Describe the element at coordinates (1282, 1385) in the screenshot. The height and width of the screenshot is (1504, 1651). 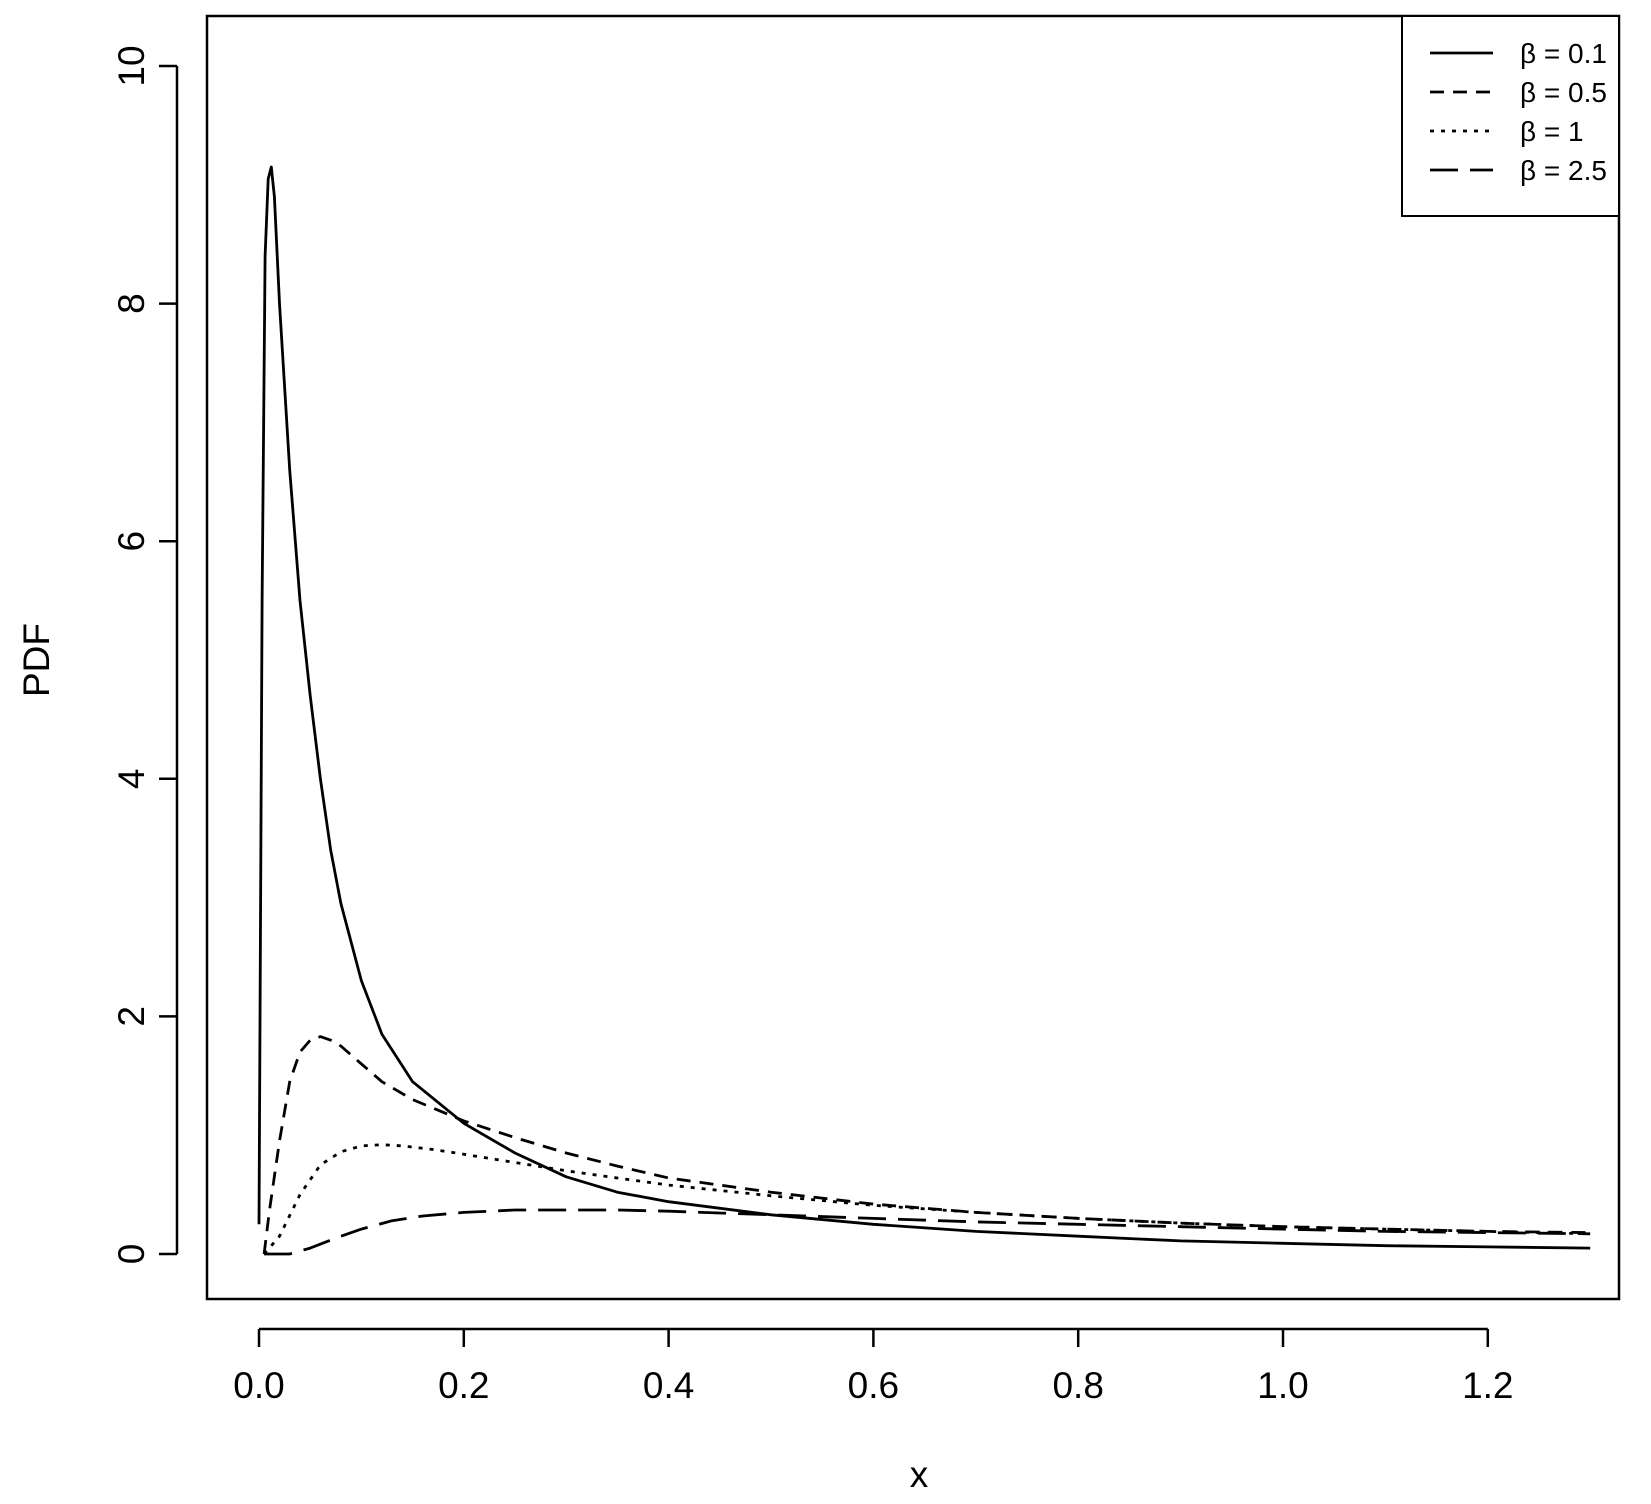
I see `x-tick-label: 1.0` at that location.